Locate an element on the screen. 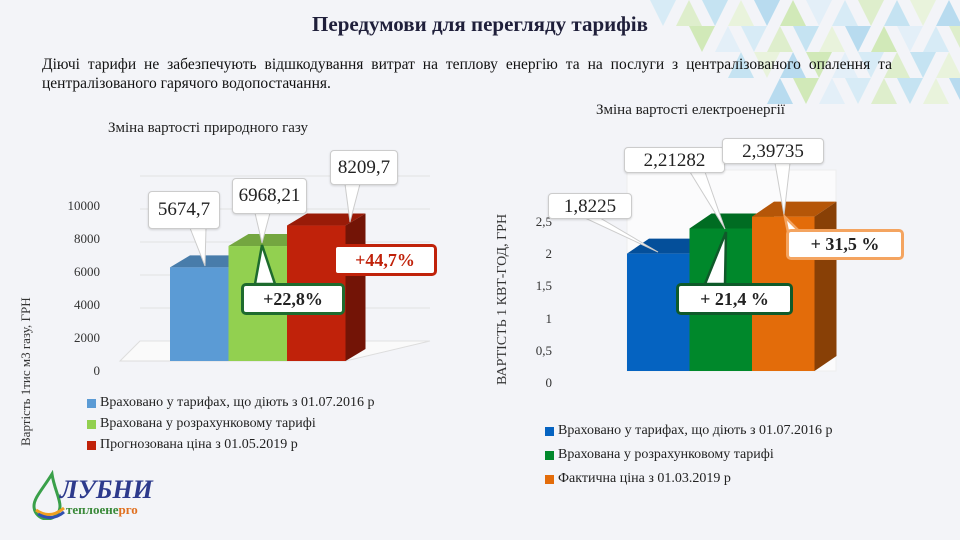 This screenshot has width=960, height=540. electricity-chart-title: Зміна вартості електроенергії is located at coordinates (690, 110).